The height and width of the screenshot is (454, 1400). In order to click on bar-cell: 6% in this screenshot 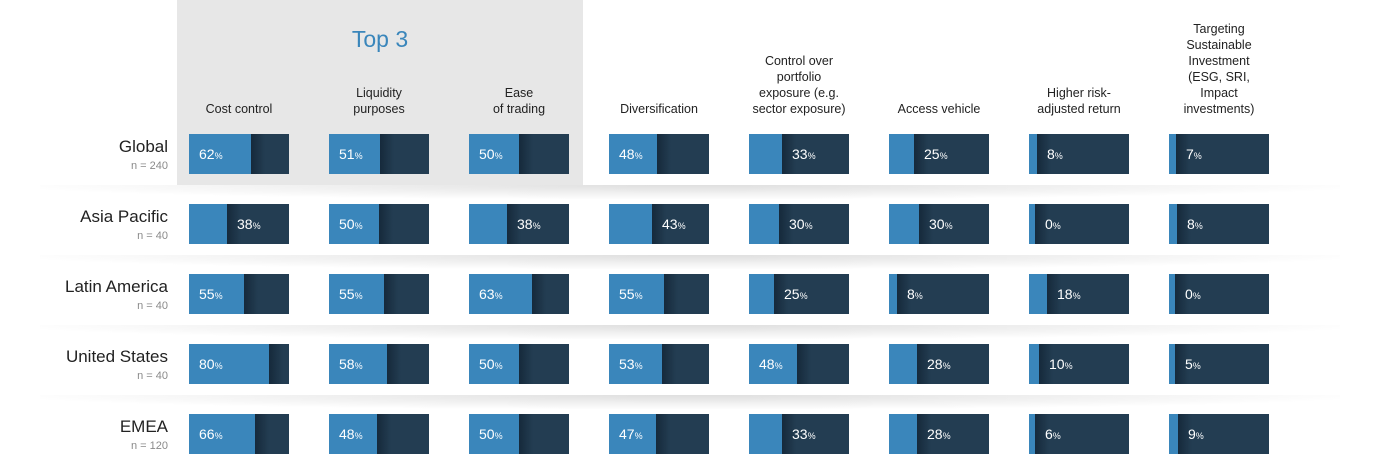, I will do `click(1079, 434)`.